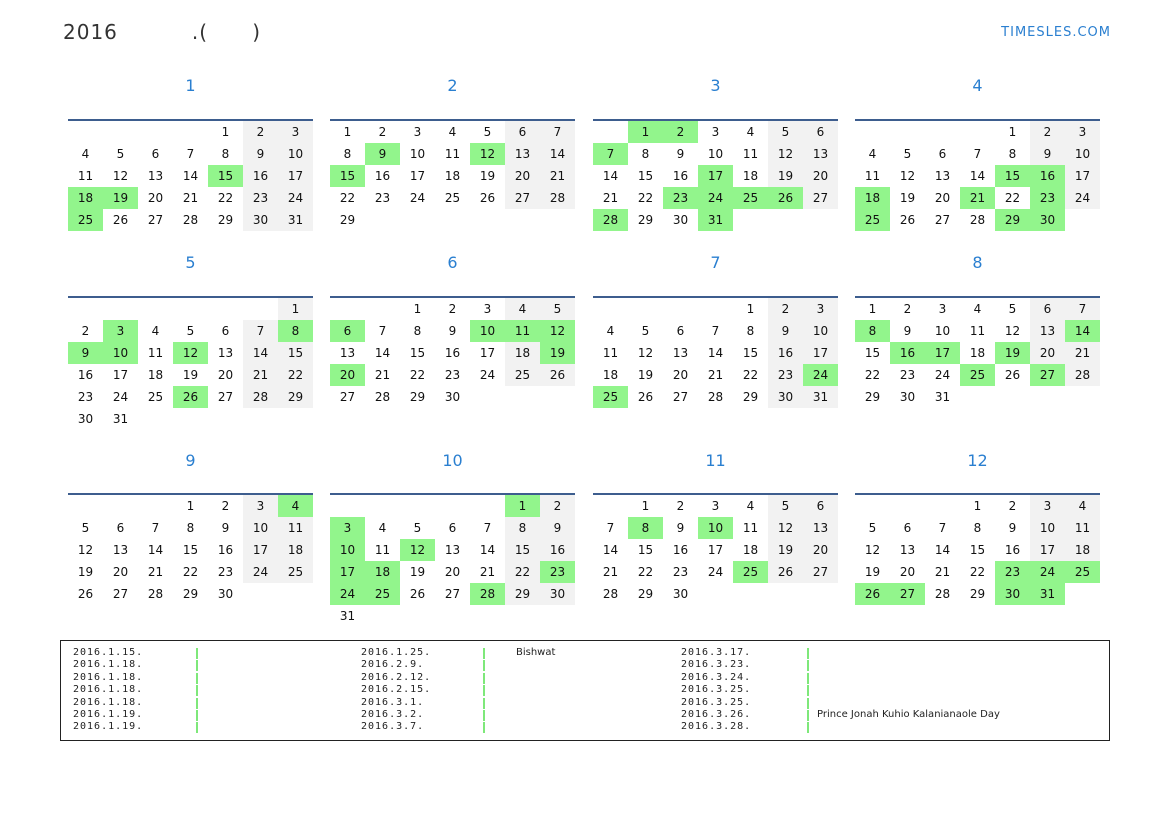 The width and height of the screenshot is (1169, 827). I want to click on holiday-day-cell: 23, so click(1012, 572).